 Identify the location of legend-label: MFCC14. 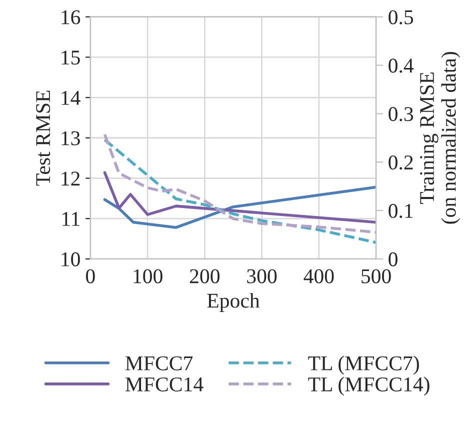
(164, 384).